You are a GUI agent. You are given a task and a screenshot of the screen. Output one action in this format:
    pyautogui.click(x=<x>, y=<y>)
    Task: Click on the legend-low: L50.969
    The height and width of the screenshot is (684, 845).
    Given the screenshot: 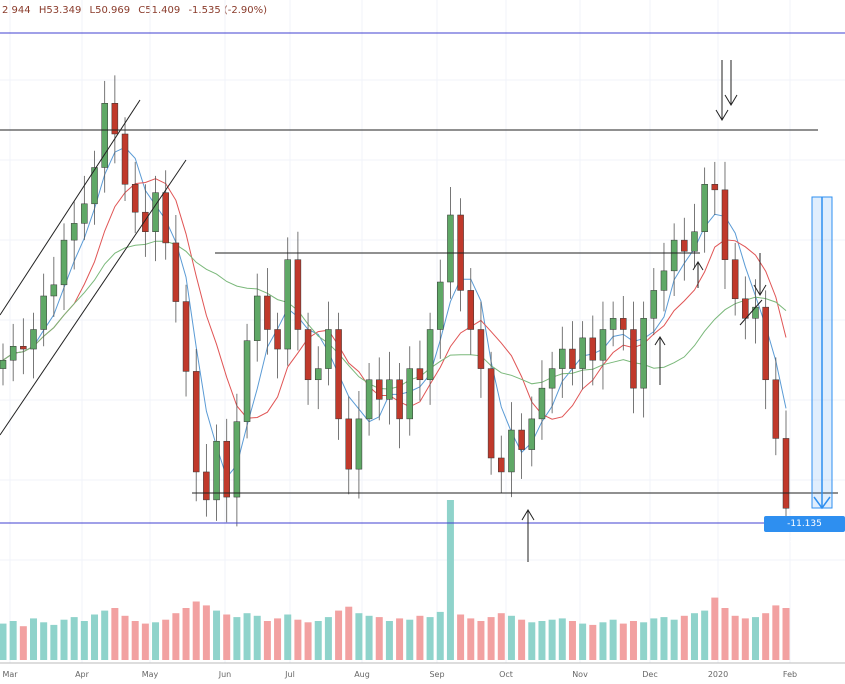 What is the action you would take?
    pyautogui.click(x=110, y=10)
    